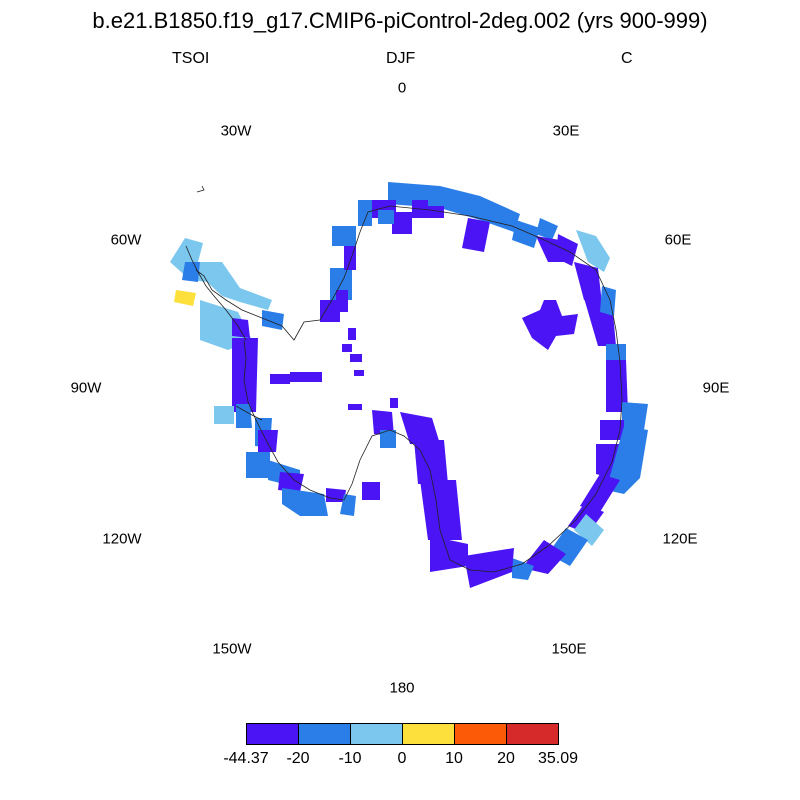 The height and width of the screenshot is (800, 800). What do you see at coordinates (402, 88) in the screenshot?
I see `lon-label-0: 0` at bounding box center [402, 88].